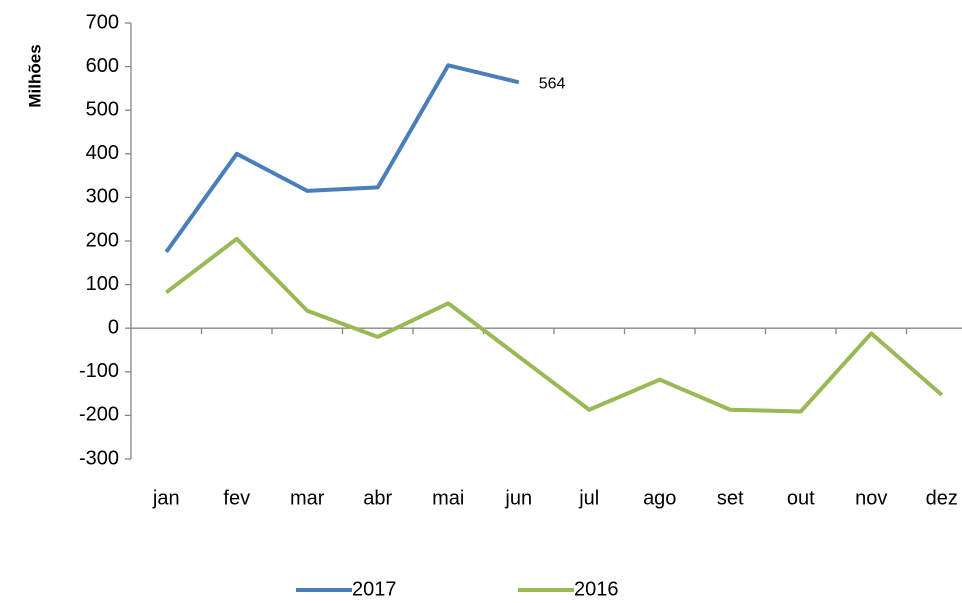  What do you see at coordinates (871, 498) in the screenshot?
I see `x-tick-label: nov` at bounding box center [871, 498].